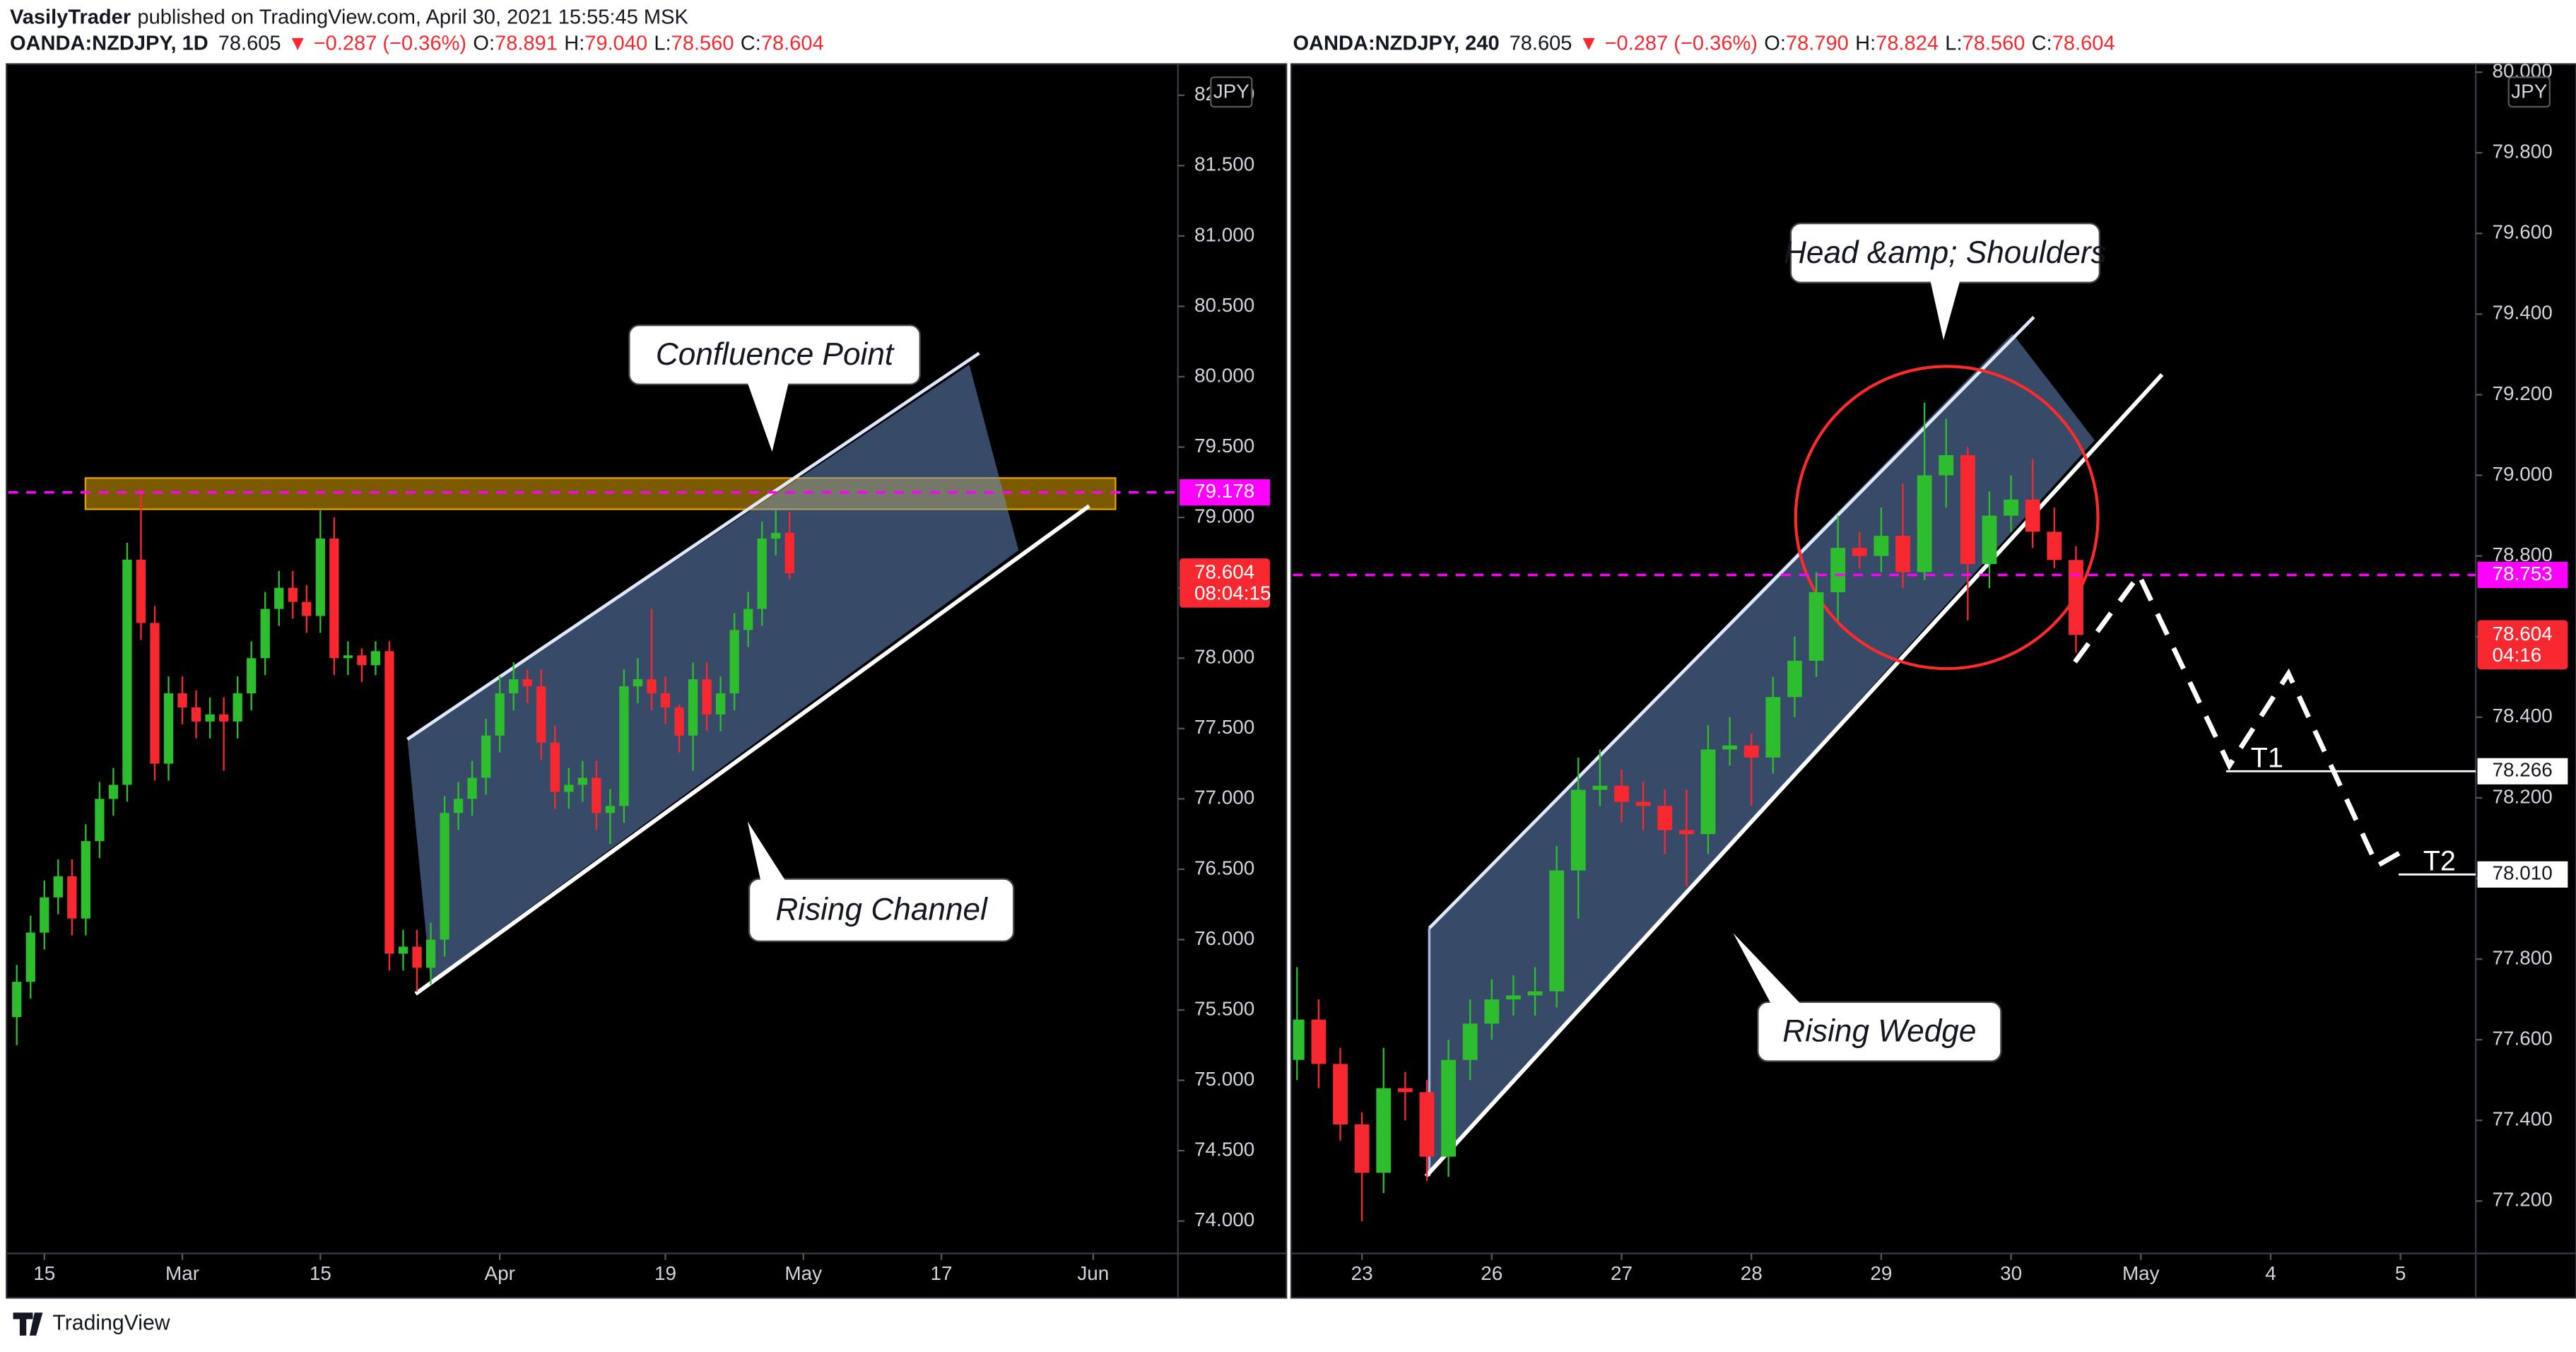 Image resolution: width=2576 pixels, height=1352 pixels. I want to click on callout-text: Head &amp; Shoulders, so click(1945, 252).